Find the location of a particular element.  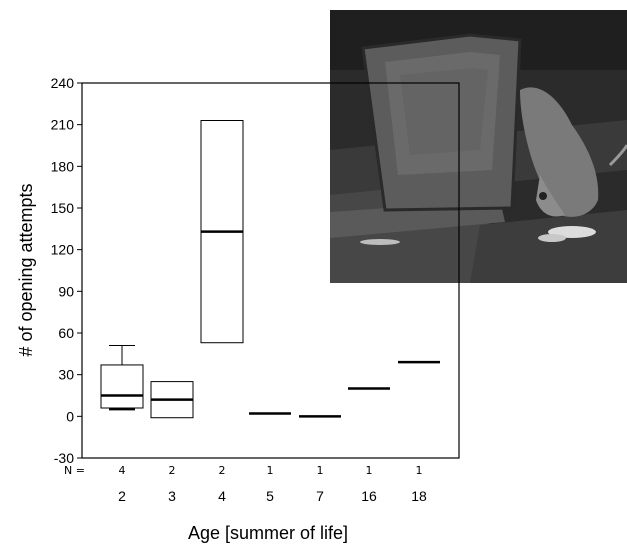

y-tick-label: -30 is located at coordinates (64, 458).